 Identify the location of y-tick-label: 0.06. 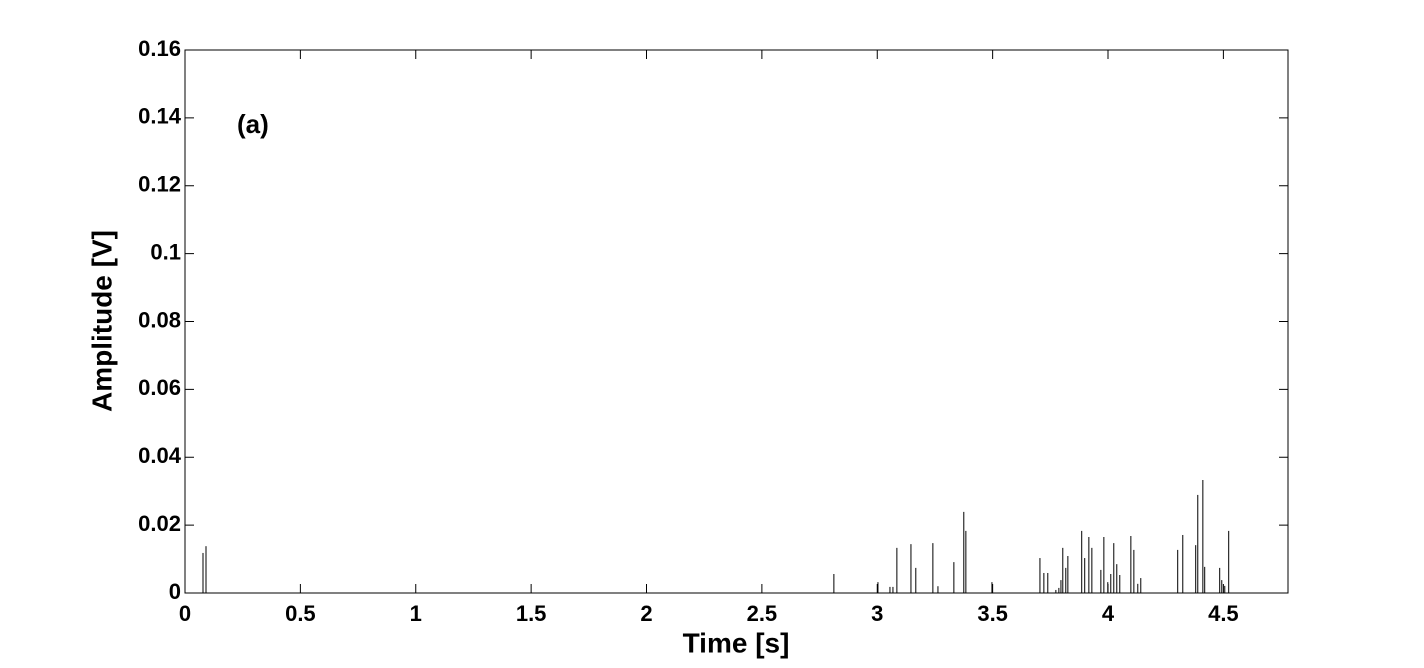
(159, 387).